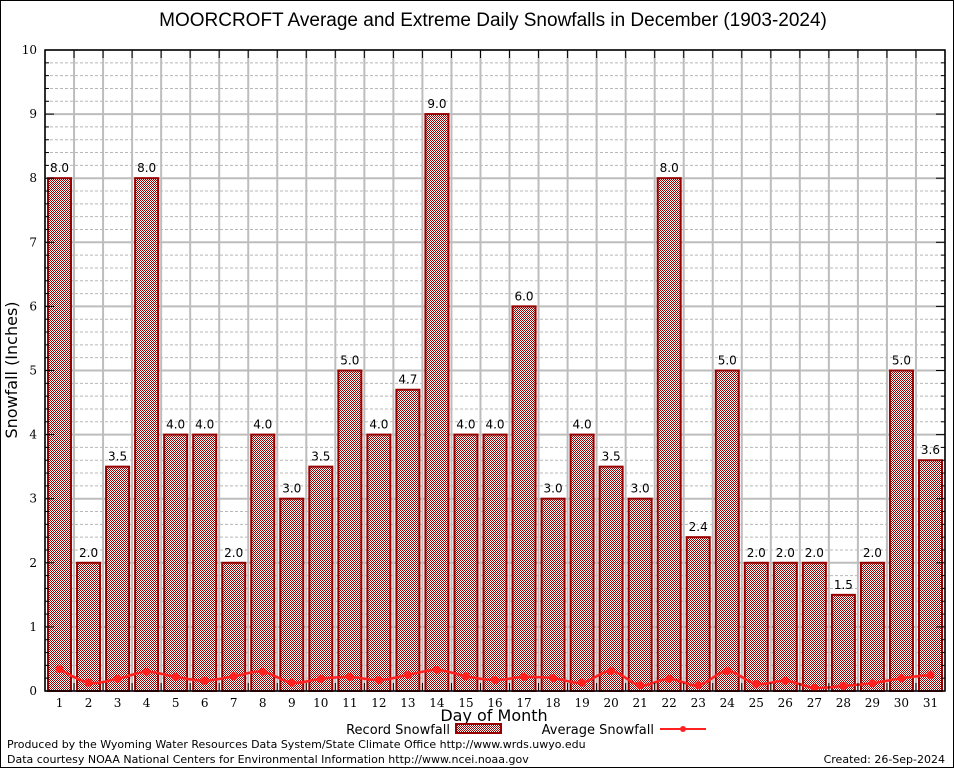 The height and width of the screenshot is (768, 954). Describe the element at coordinates (785, 703) in the screenshot. I see `x-tick-label: 26` at that location.